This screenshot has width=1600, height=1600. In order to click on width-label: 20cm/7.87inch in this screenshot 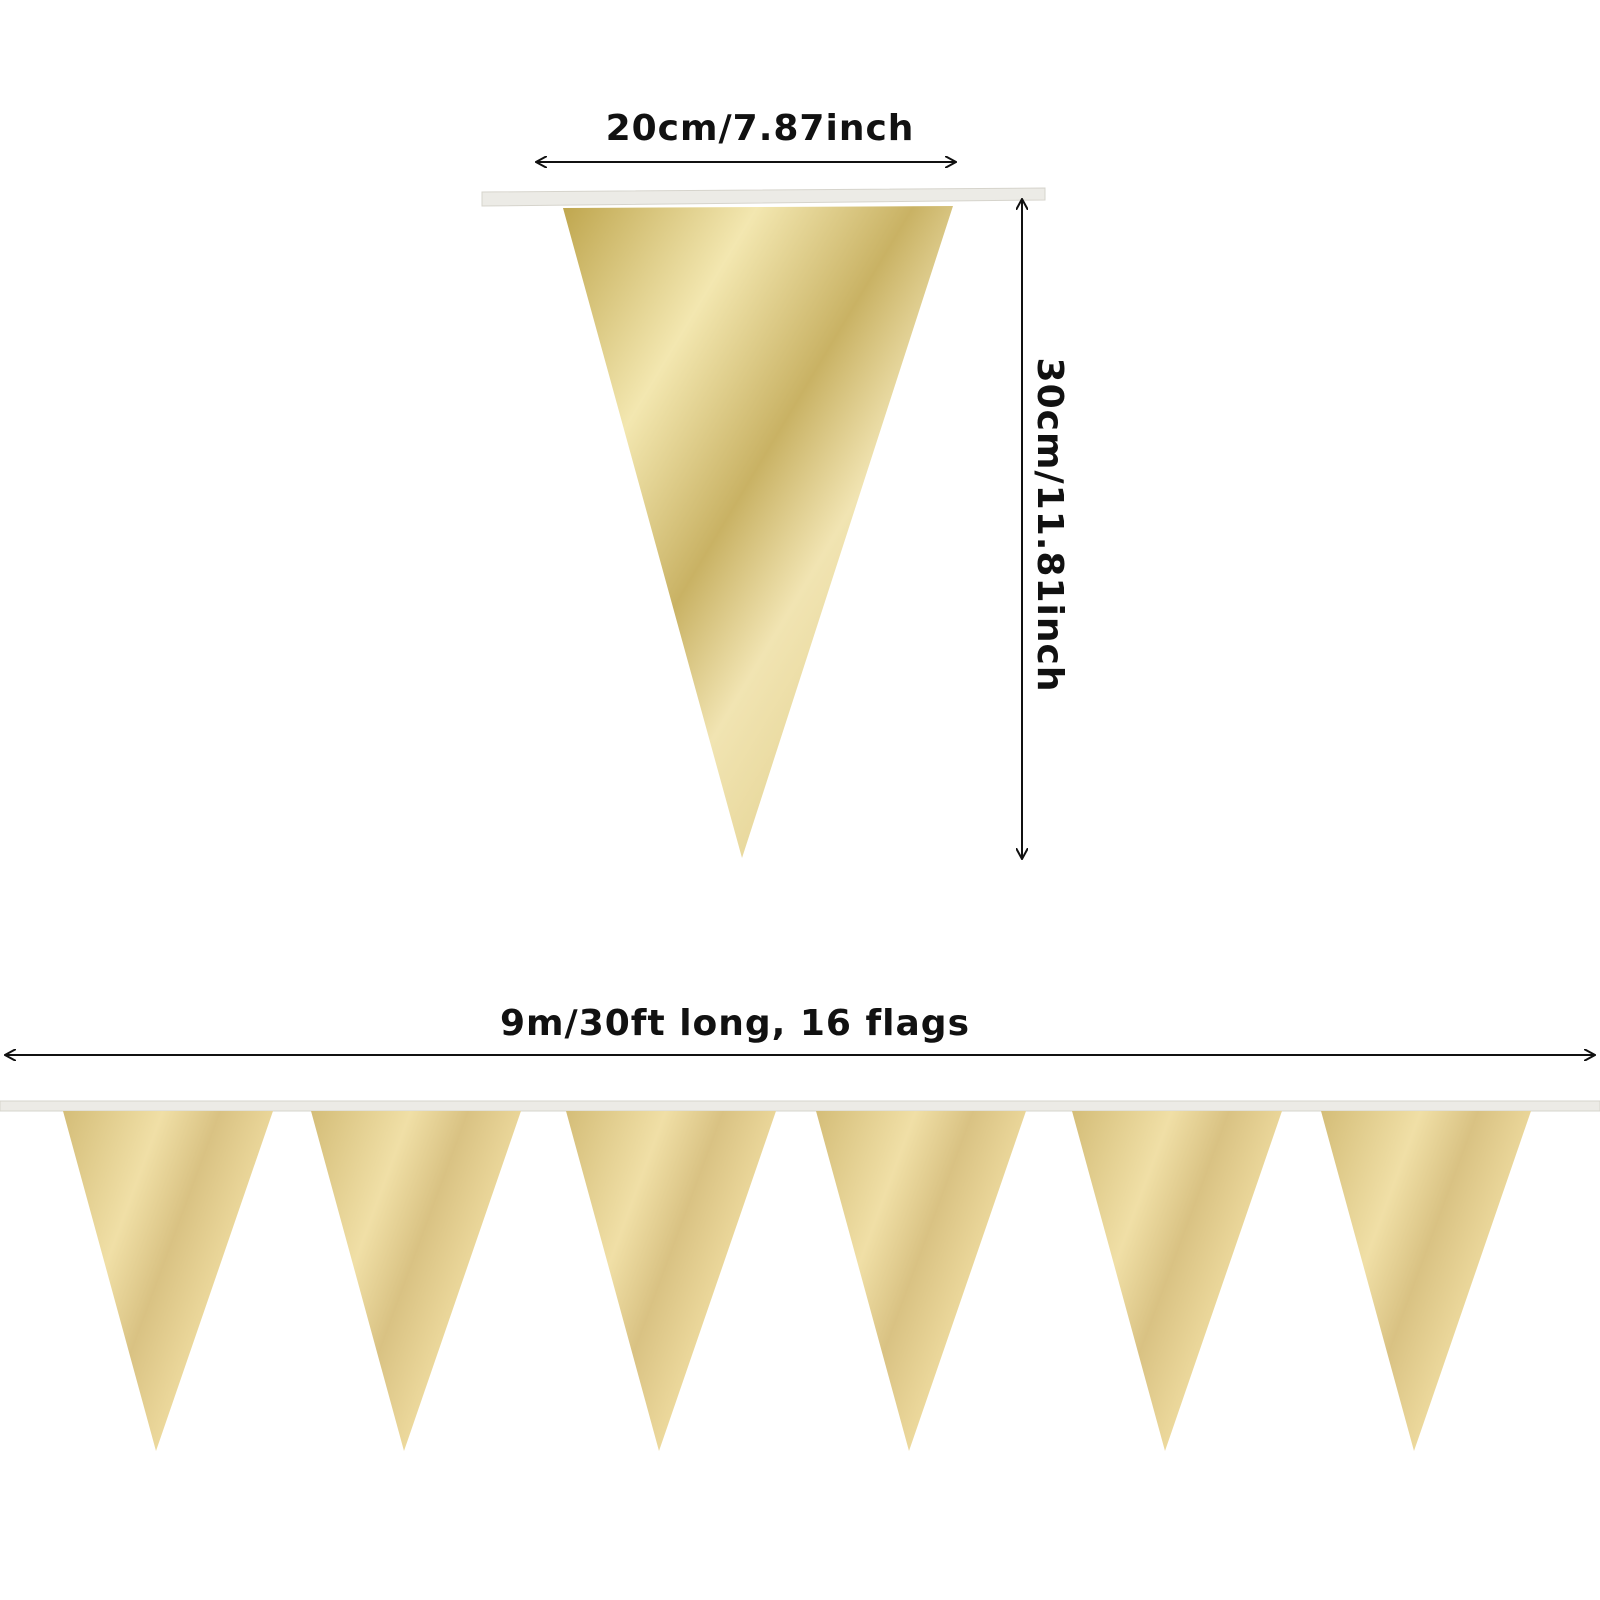, I will do `click(760, 128)`.